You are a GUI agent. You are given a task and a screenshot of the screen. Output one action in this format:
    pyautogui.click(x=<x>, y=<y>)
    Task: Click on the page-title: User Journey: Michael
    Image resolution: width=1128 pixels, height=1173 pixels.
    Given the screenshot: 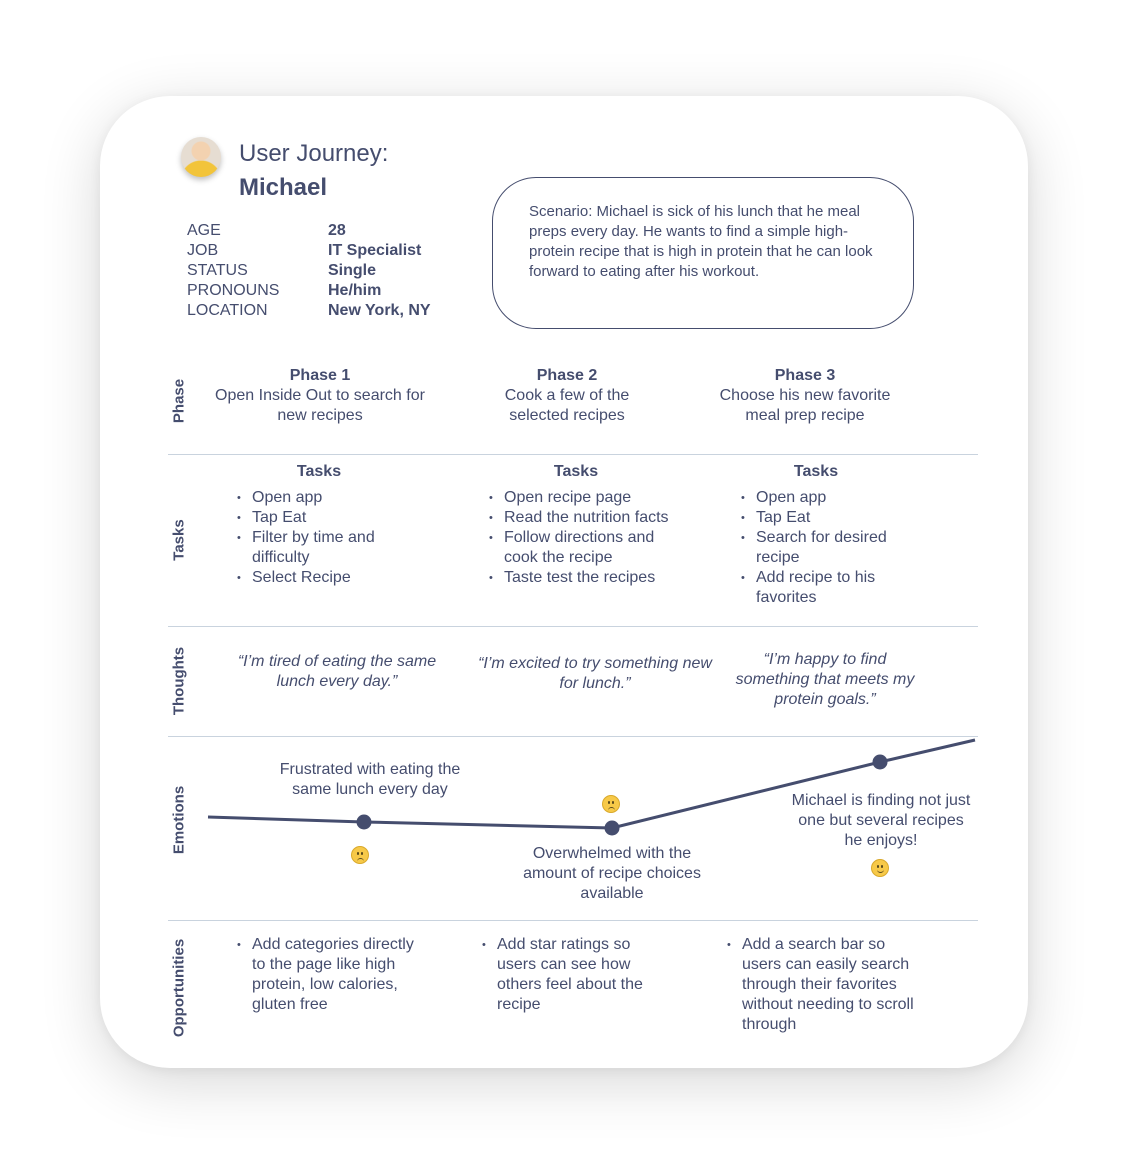 What is the action you would take?
    pyautogui.click(x=313, y=171)
    